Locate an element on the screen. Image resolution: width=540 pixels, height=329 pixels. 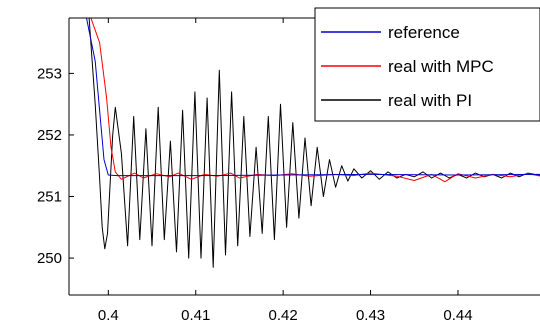
legend: reference real with MPC real with PI is located at coordinates (427, 64).